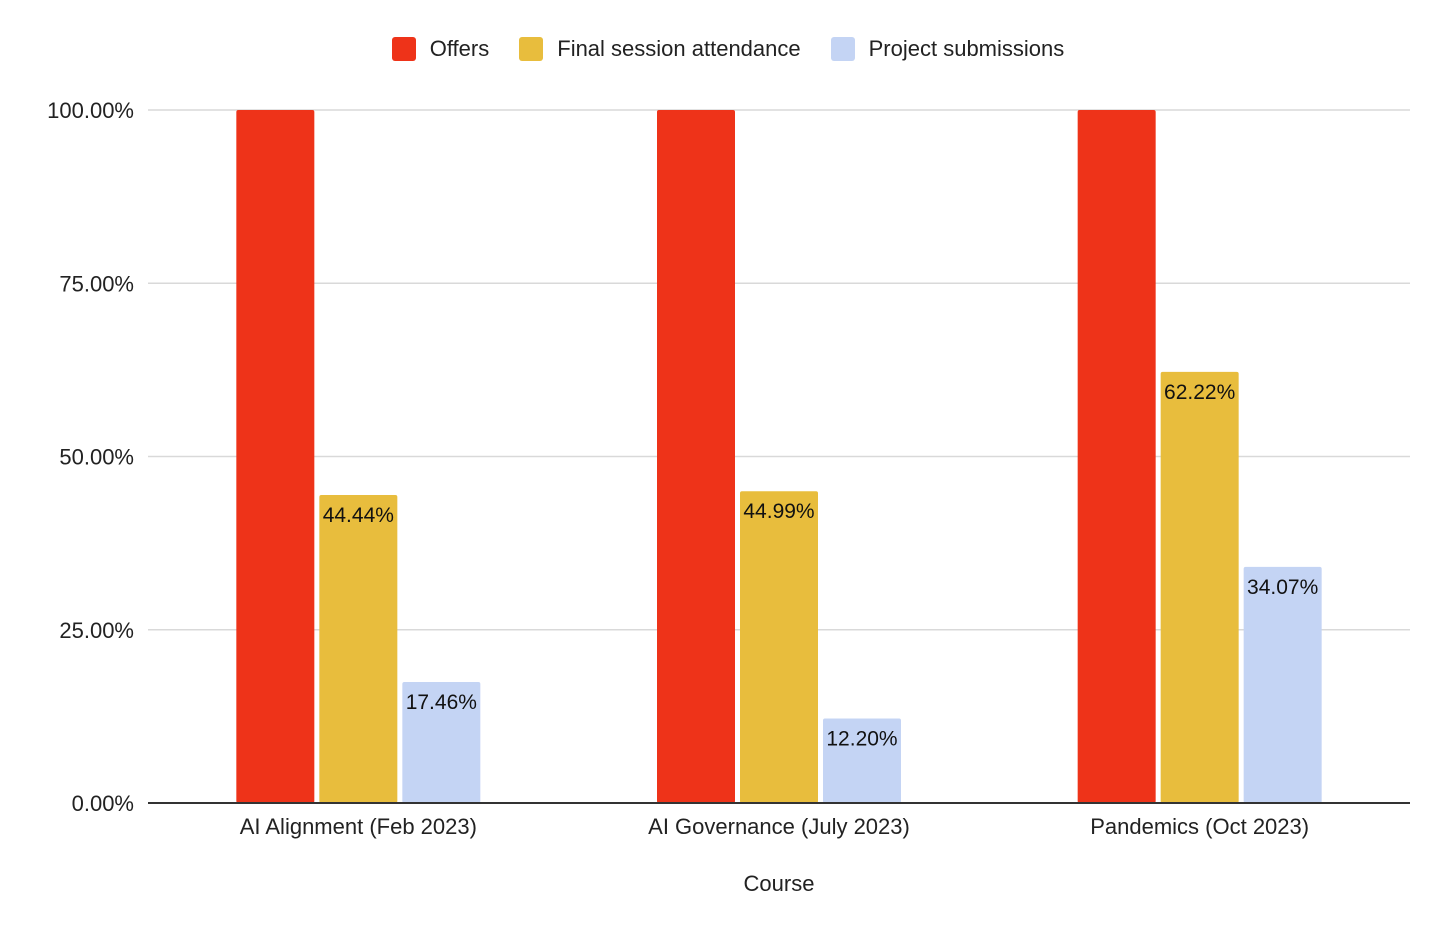 The image size is (1456, 940). Describe the element at coordinates (1116, 456) in the screenshot. I see `bar-offers-pandemics-oct-2023` at that location.